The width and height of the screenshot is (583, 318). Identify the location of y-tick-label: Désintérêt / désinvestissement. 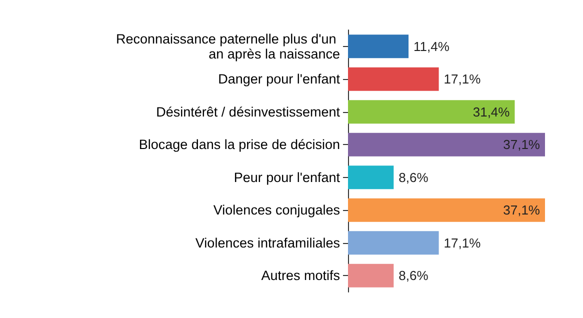
(248, 112).